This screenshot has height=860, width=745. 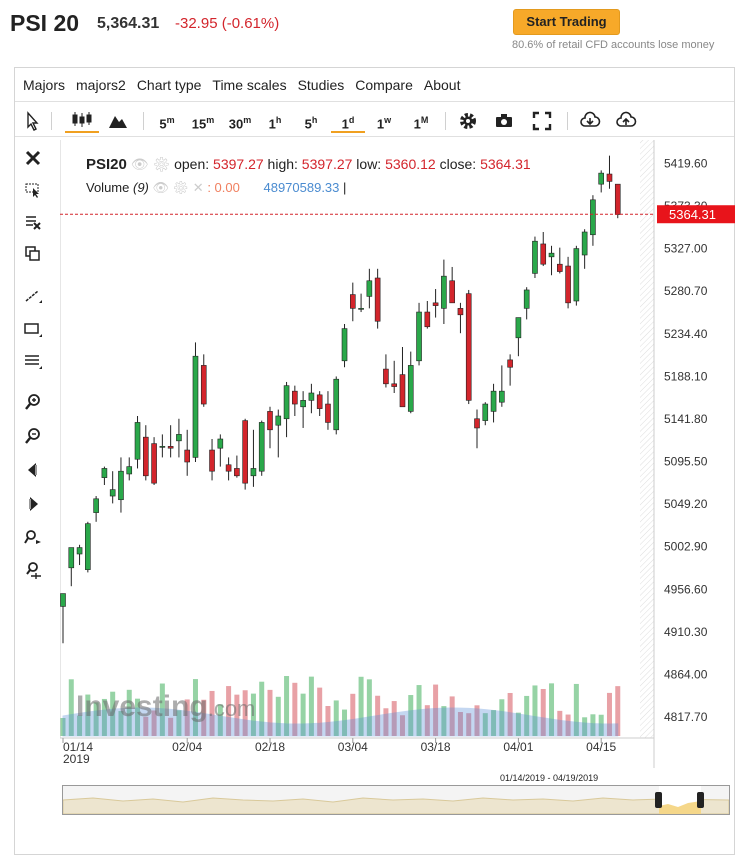 I want to click on timeframe-30m: 30m, so click(x=240, y=121).